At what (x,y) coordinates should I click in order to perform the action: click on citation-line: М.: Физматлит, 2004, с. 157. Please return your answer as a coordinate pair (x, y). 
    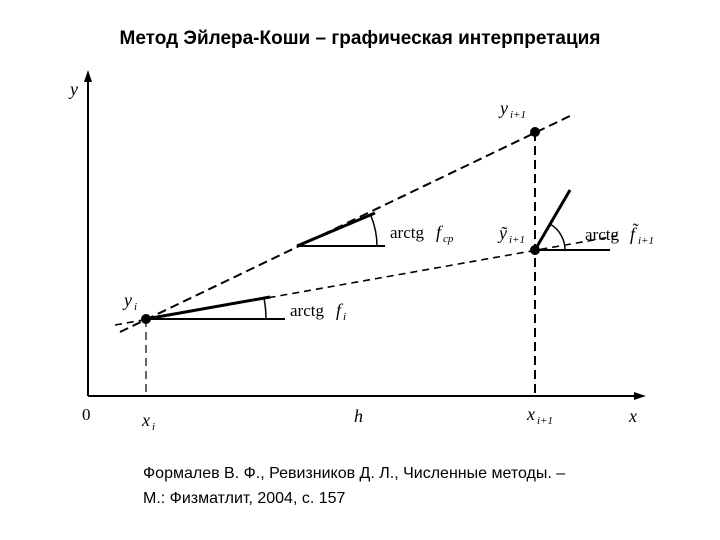
    Looking at the image, I should click on (244, 498).